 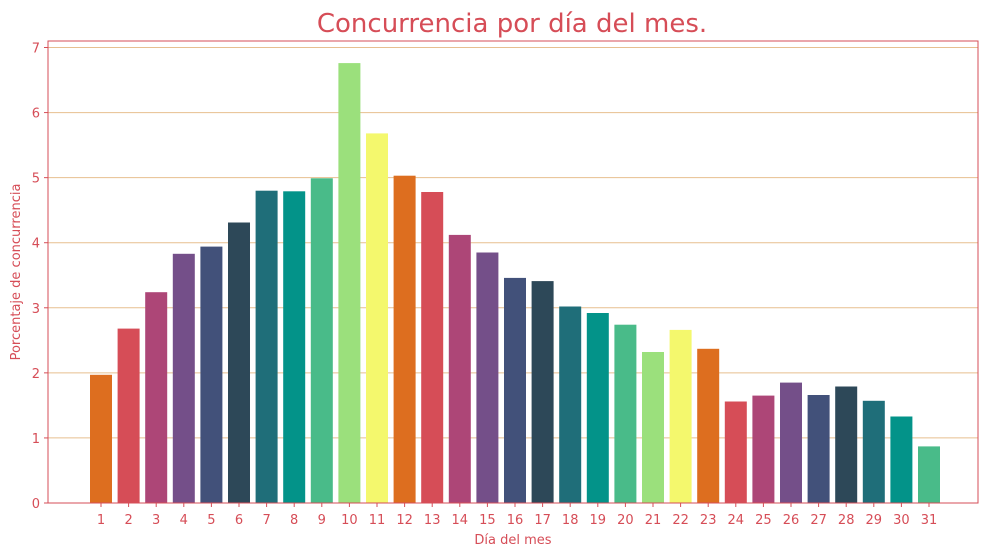 I want to click on x-tick-label: 5, so click(x=211, y=520).